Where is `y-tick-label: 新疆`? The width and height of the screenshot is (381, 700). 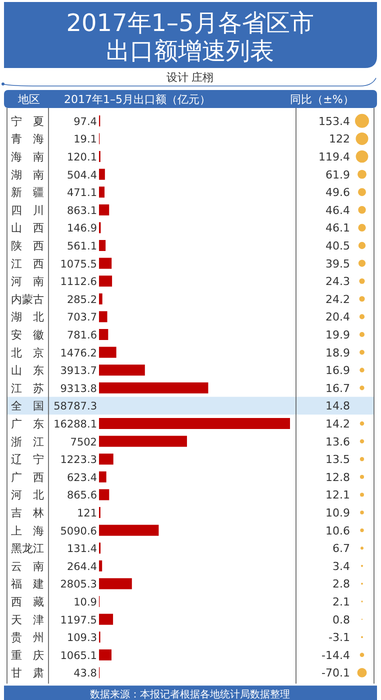
y-tick-label: 新疆 is located at coordinates (33, 193).